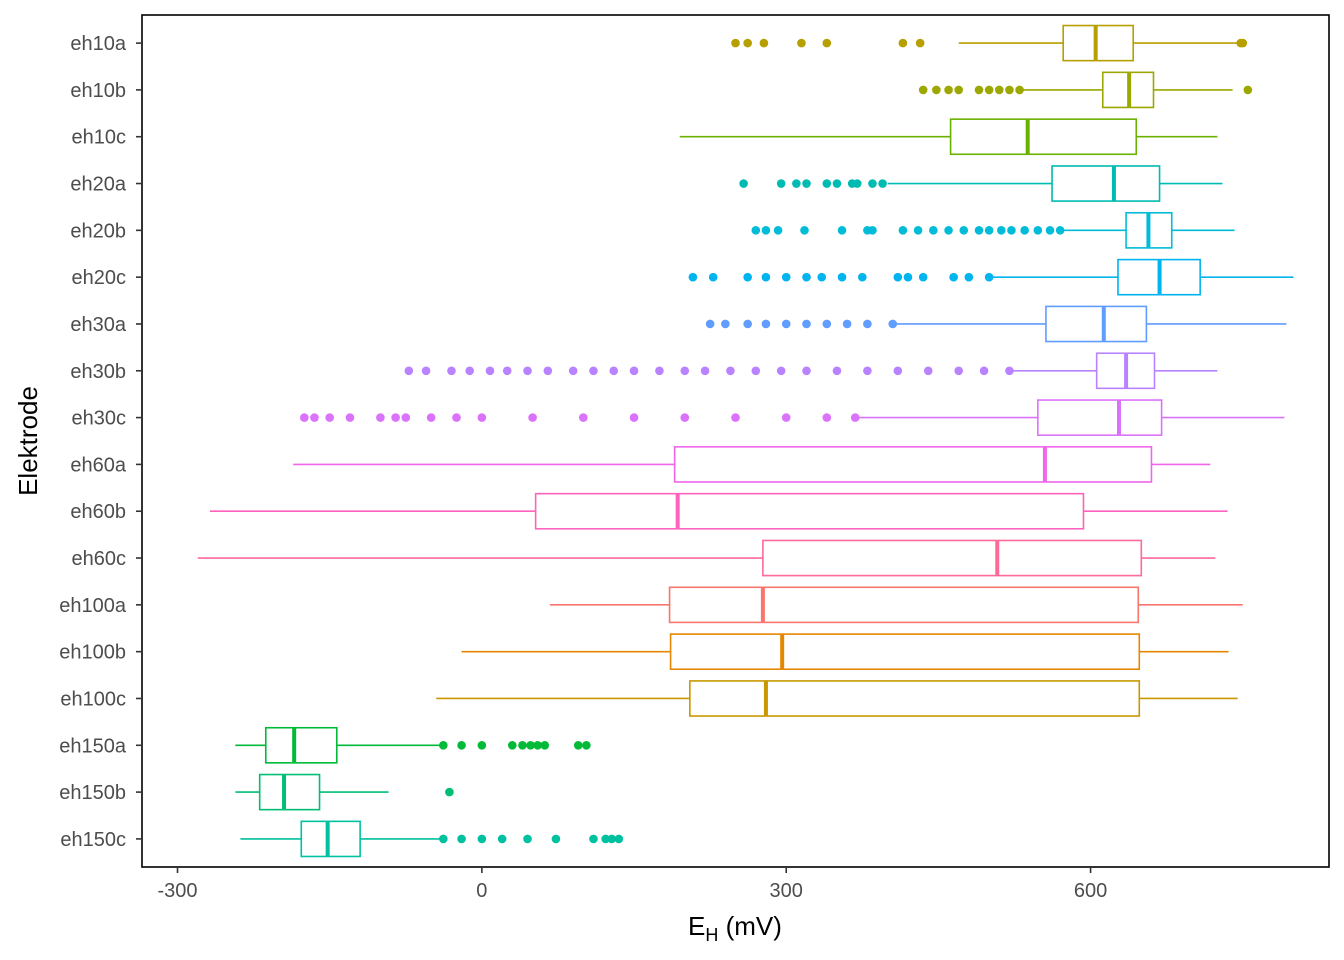  I want to click on y-tick-label: eh60b, so click(98, 512).